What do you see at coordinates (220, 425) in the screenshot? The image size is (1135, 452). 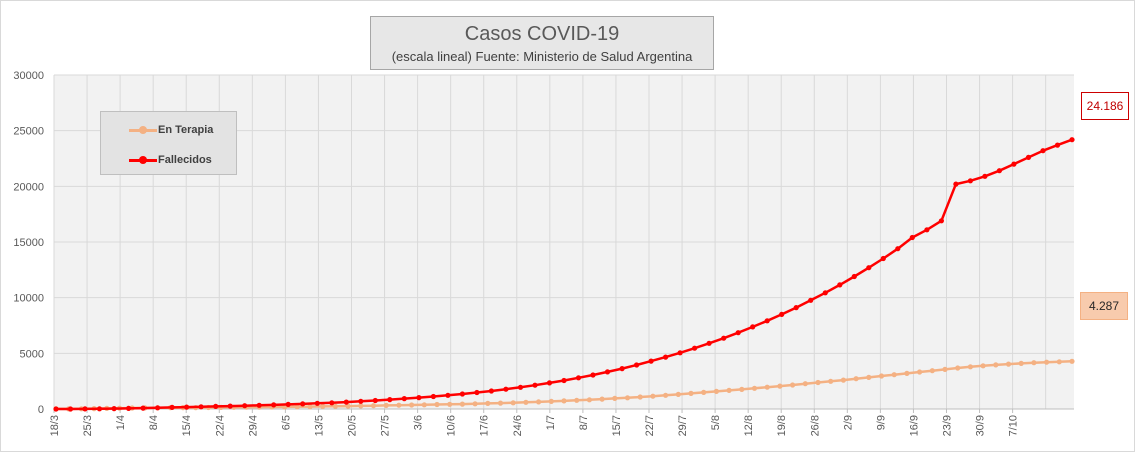 I see `x-tick-label: 22/4` at bounding box center [220, 425].